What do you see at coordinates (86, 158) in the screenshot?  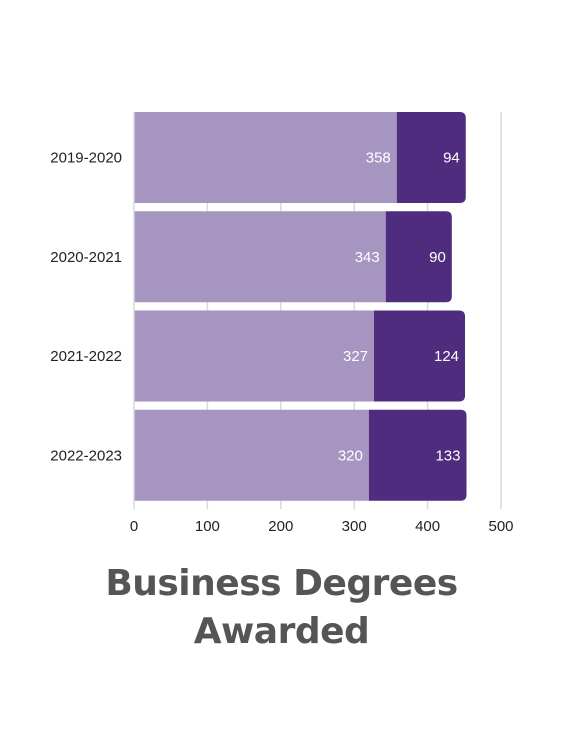 I see `category-label: 2019-2020` at bounding box center [86, 158].